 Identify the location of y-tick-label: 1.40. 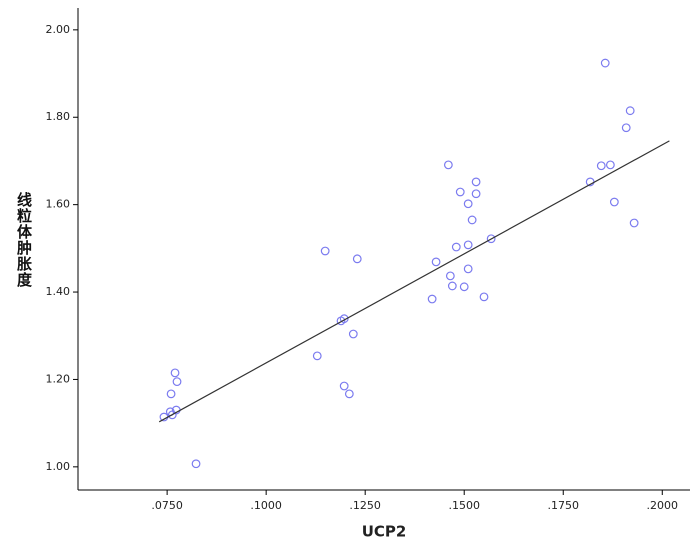
(58, 291).